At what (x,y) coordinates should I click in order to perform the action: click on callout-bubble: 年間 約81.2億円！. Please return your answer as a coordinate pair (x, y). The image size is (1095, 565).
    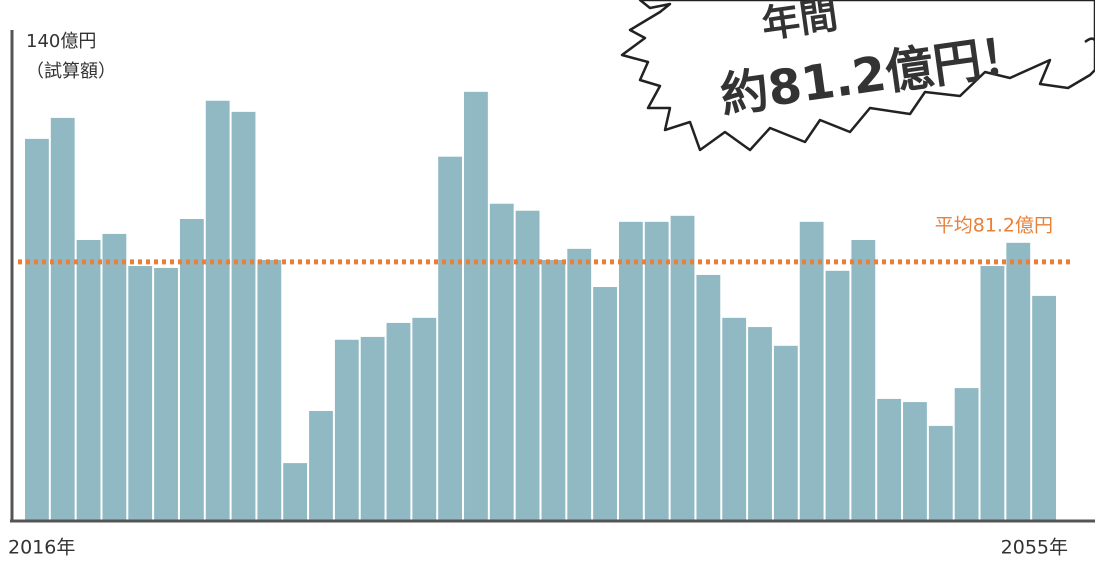
    Looking at the image, I should click on (857, 76).